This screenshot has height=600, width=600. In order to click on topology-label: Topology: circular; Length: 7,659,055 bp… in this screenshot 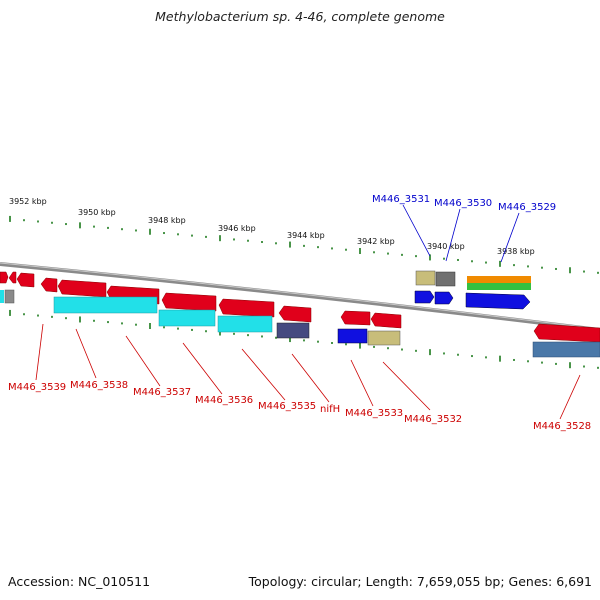, I will do `click(420, 581)`.